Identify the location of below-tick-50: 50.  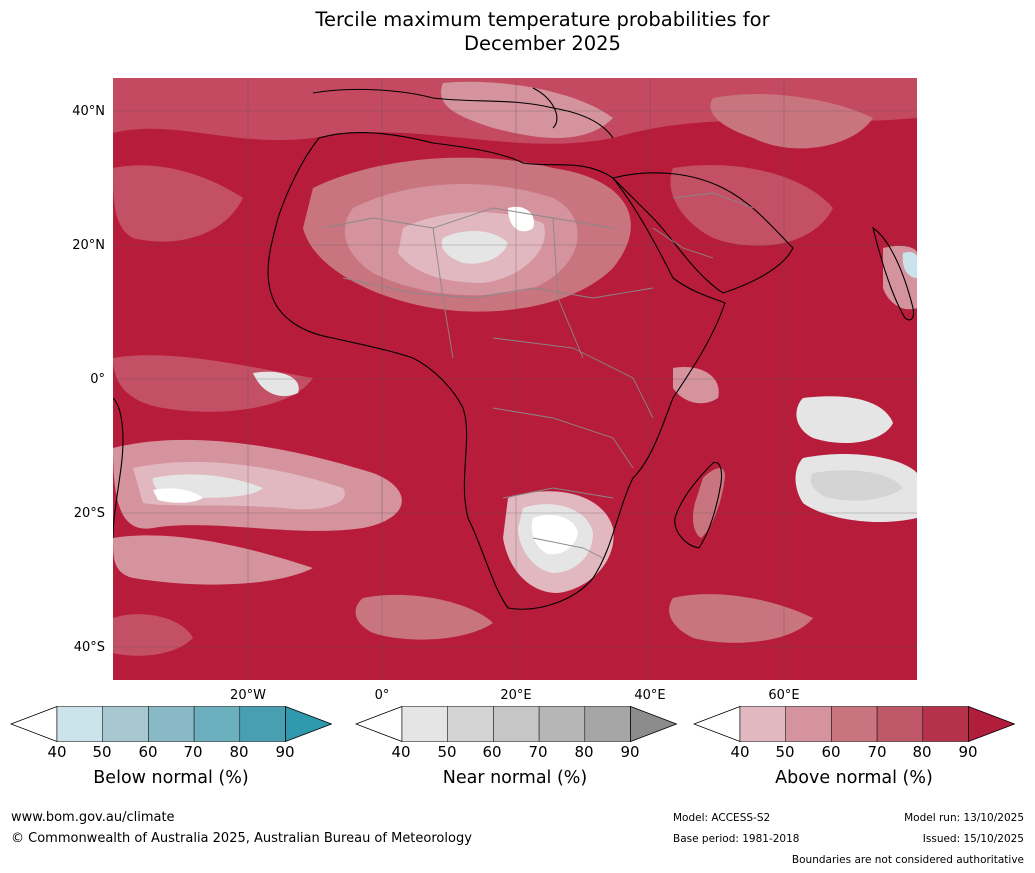
(102, 752).